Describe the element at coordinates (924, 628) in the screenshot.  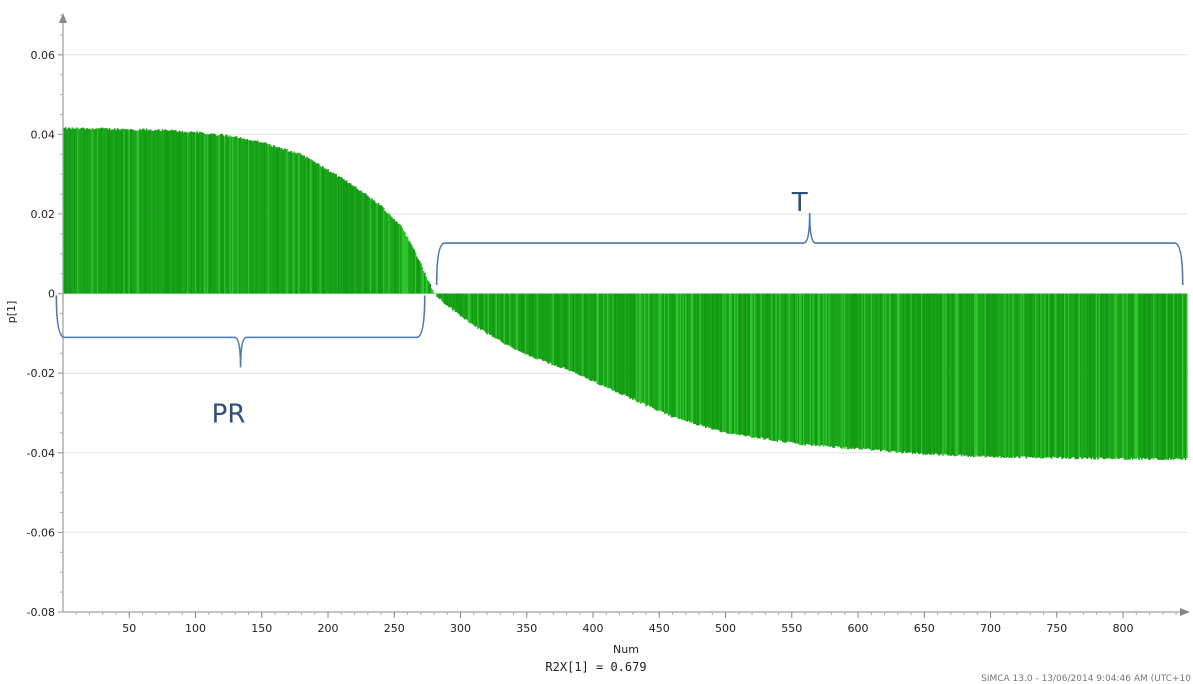
I see `x-tick-label: 650` at that location.